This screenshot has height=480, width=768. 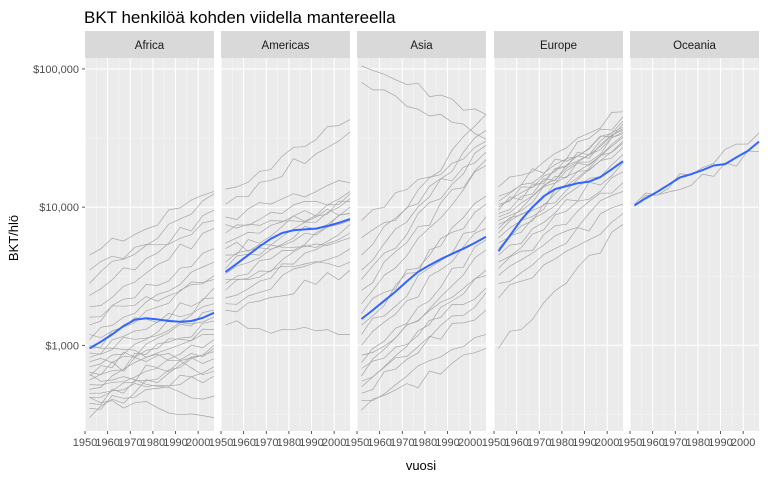 I want to click on x-axis-title: vuosi, so click(x=421, y=465).